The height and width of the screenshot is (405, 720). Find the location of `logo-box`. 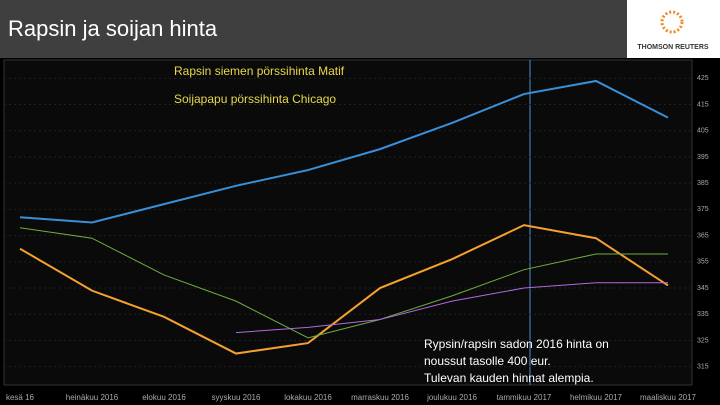

logo-box is located at coordinates (673, 29).